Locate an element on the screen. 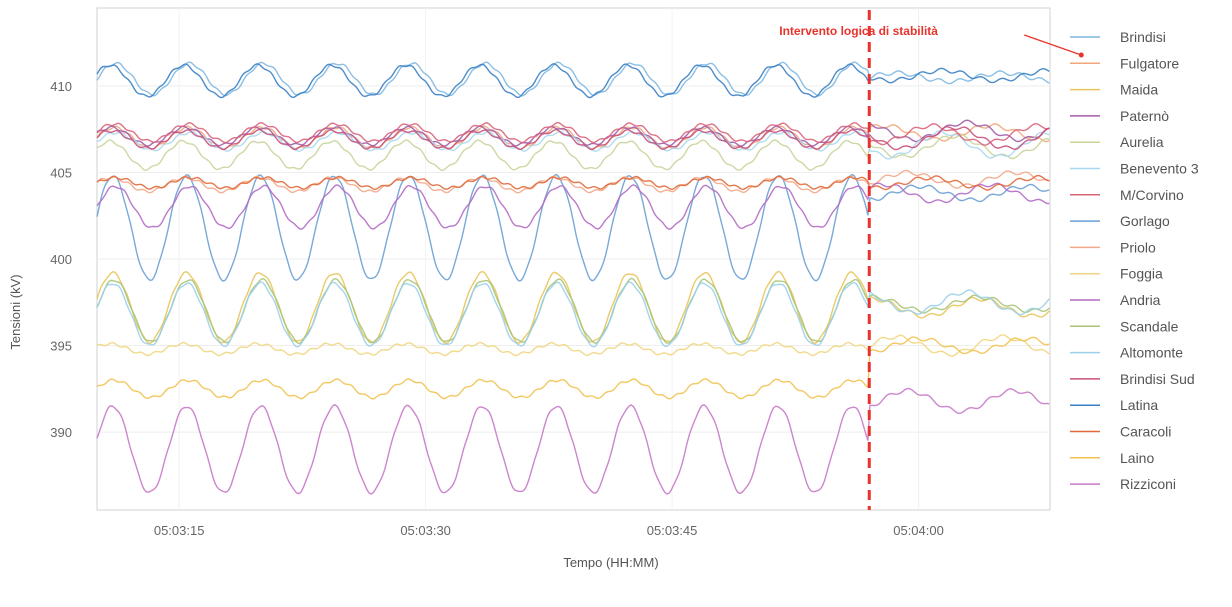  legend-label: Caracoli is located at coordinates (1145, 432).